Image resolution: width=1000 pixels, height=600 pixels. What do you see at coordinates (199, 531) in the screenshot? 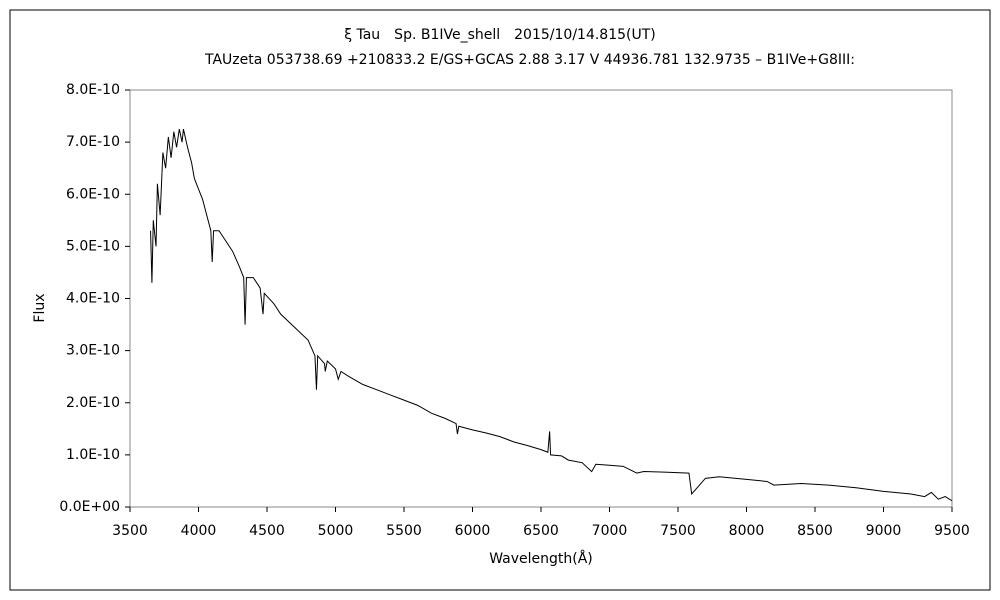
I see `x-tick-label: 4000` at bounding box center [199, 531].